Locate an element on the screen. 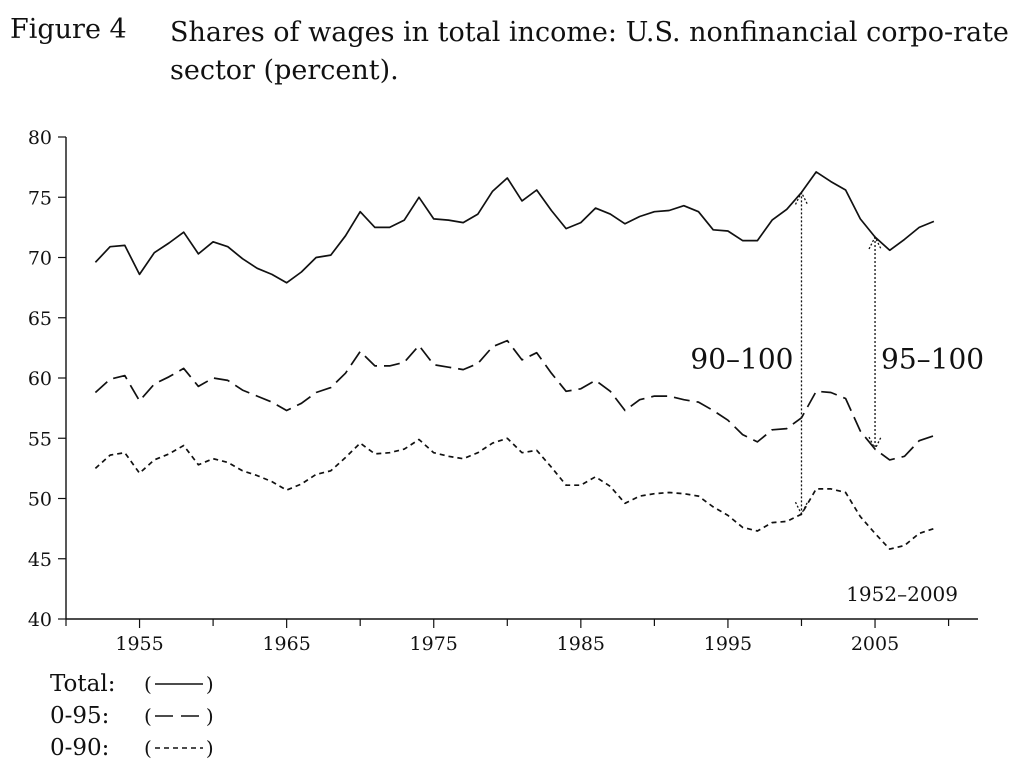  y-tick-label: 70 is located at coordinates (40, 259).